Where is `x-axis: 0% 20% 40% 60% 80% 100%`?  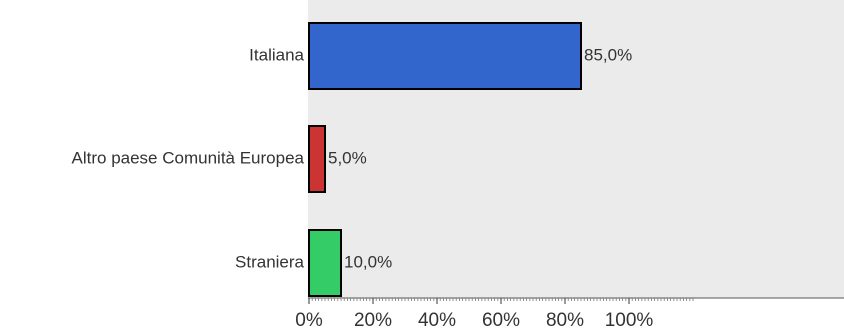
x-axis: 0% 20% 40% 60% 80% 100% is located at coordinates (569, 314).